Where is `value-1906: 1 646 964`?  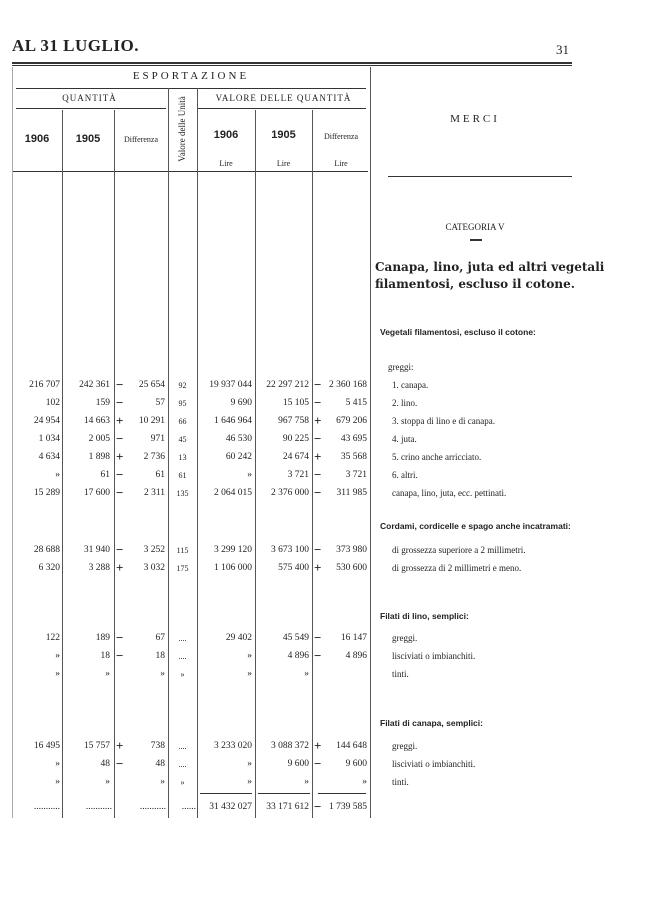
value-1906: 1 646 964 is located at coordinates (233, 421).